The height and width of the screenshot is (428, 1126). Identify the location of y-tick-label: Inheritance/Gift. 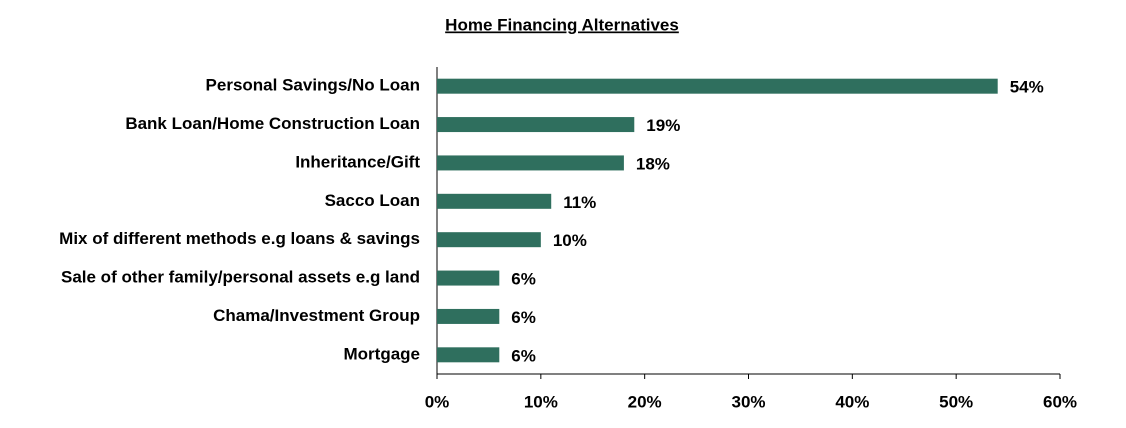
(357, 161).